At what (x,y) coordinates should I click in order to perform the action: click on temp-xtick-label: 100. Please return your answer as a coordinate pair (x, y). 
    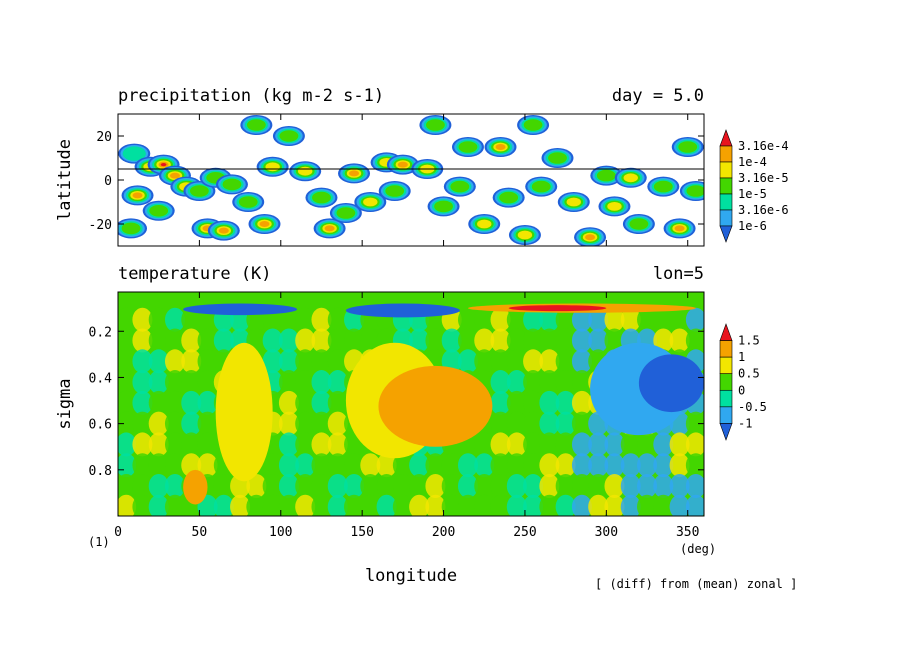
    Looking at the image, I should click on (280, 532).